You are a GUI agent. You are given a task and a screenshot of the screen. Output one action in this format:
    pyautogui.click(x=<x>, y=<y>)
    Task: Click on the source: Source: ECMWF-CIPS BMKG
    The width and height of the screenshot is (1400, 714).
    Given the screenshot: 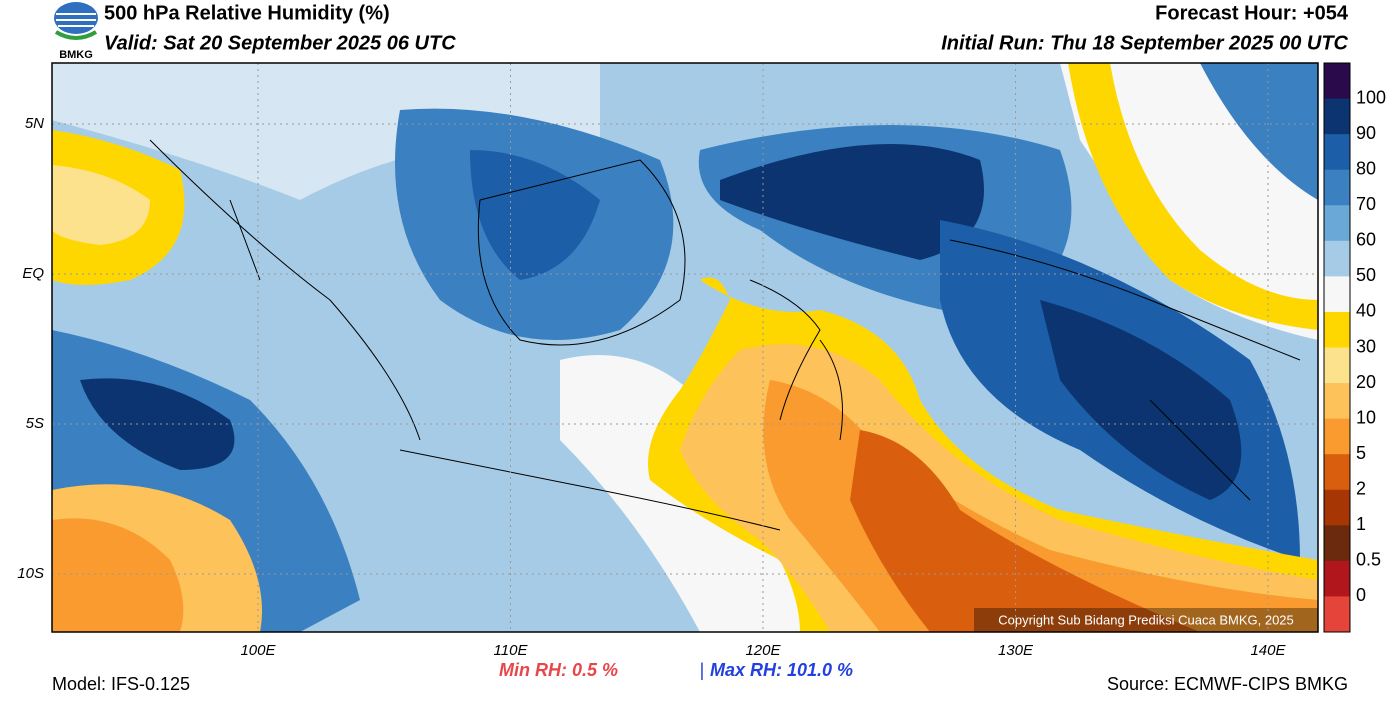 What is the action you would take?
    pyautogui.click(x=1227, y=684)
    